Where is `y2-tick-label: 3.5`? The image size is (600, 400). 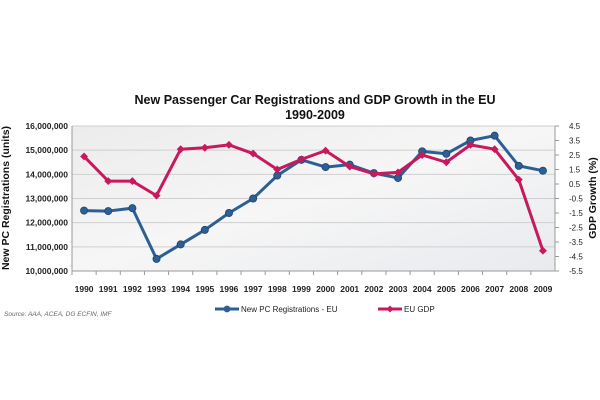
y2-tick-label: 3.5 is located at coordinates (575, 141).